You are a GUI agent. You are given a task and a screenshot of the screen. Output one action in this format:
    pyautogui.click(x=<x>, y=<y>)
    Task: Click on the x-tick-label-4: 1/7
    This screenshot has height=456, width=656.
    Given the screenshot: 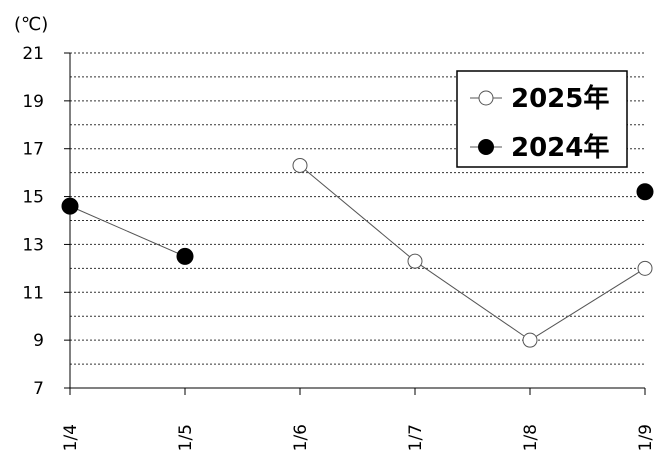 What is the action you would take?
    pyautogui.click(x=416, y=437)
    